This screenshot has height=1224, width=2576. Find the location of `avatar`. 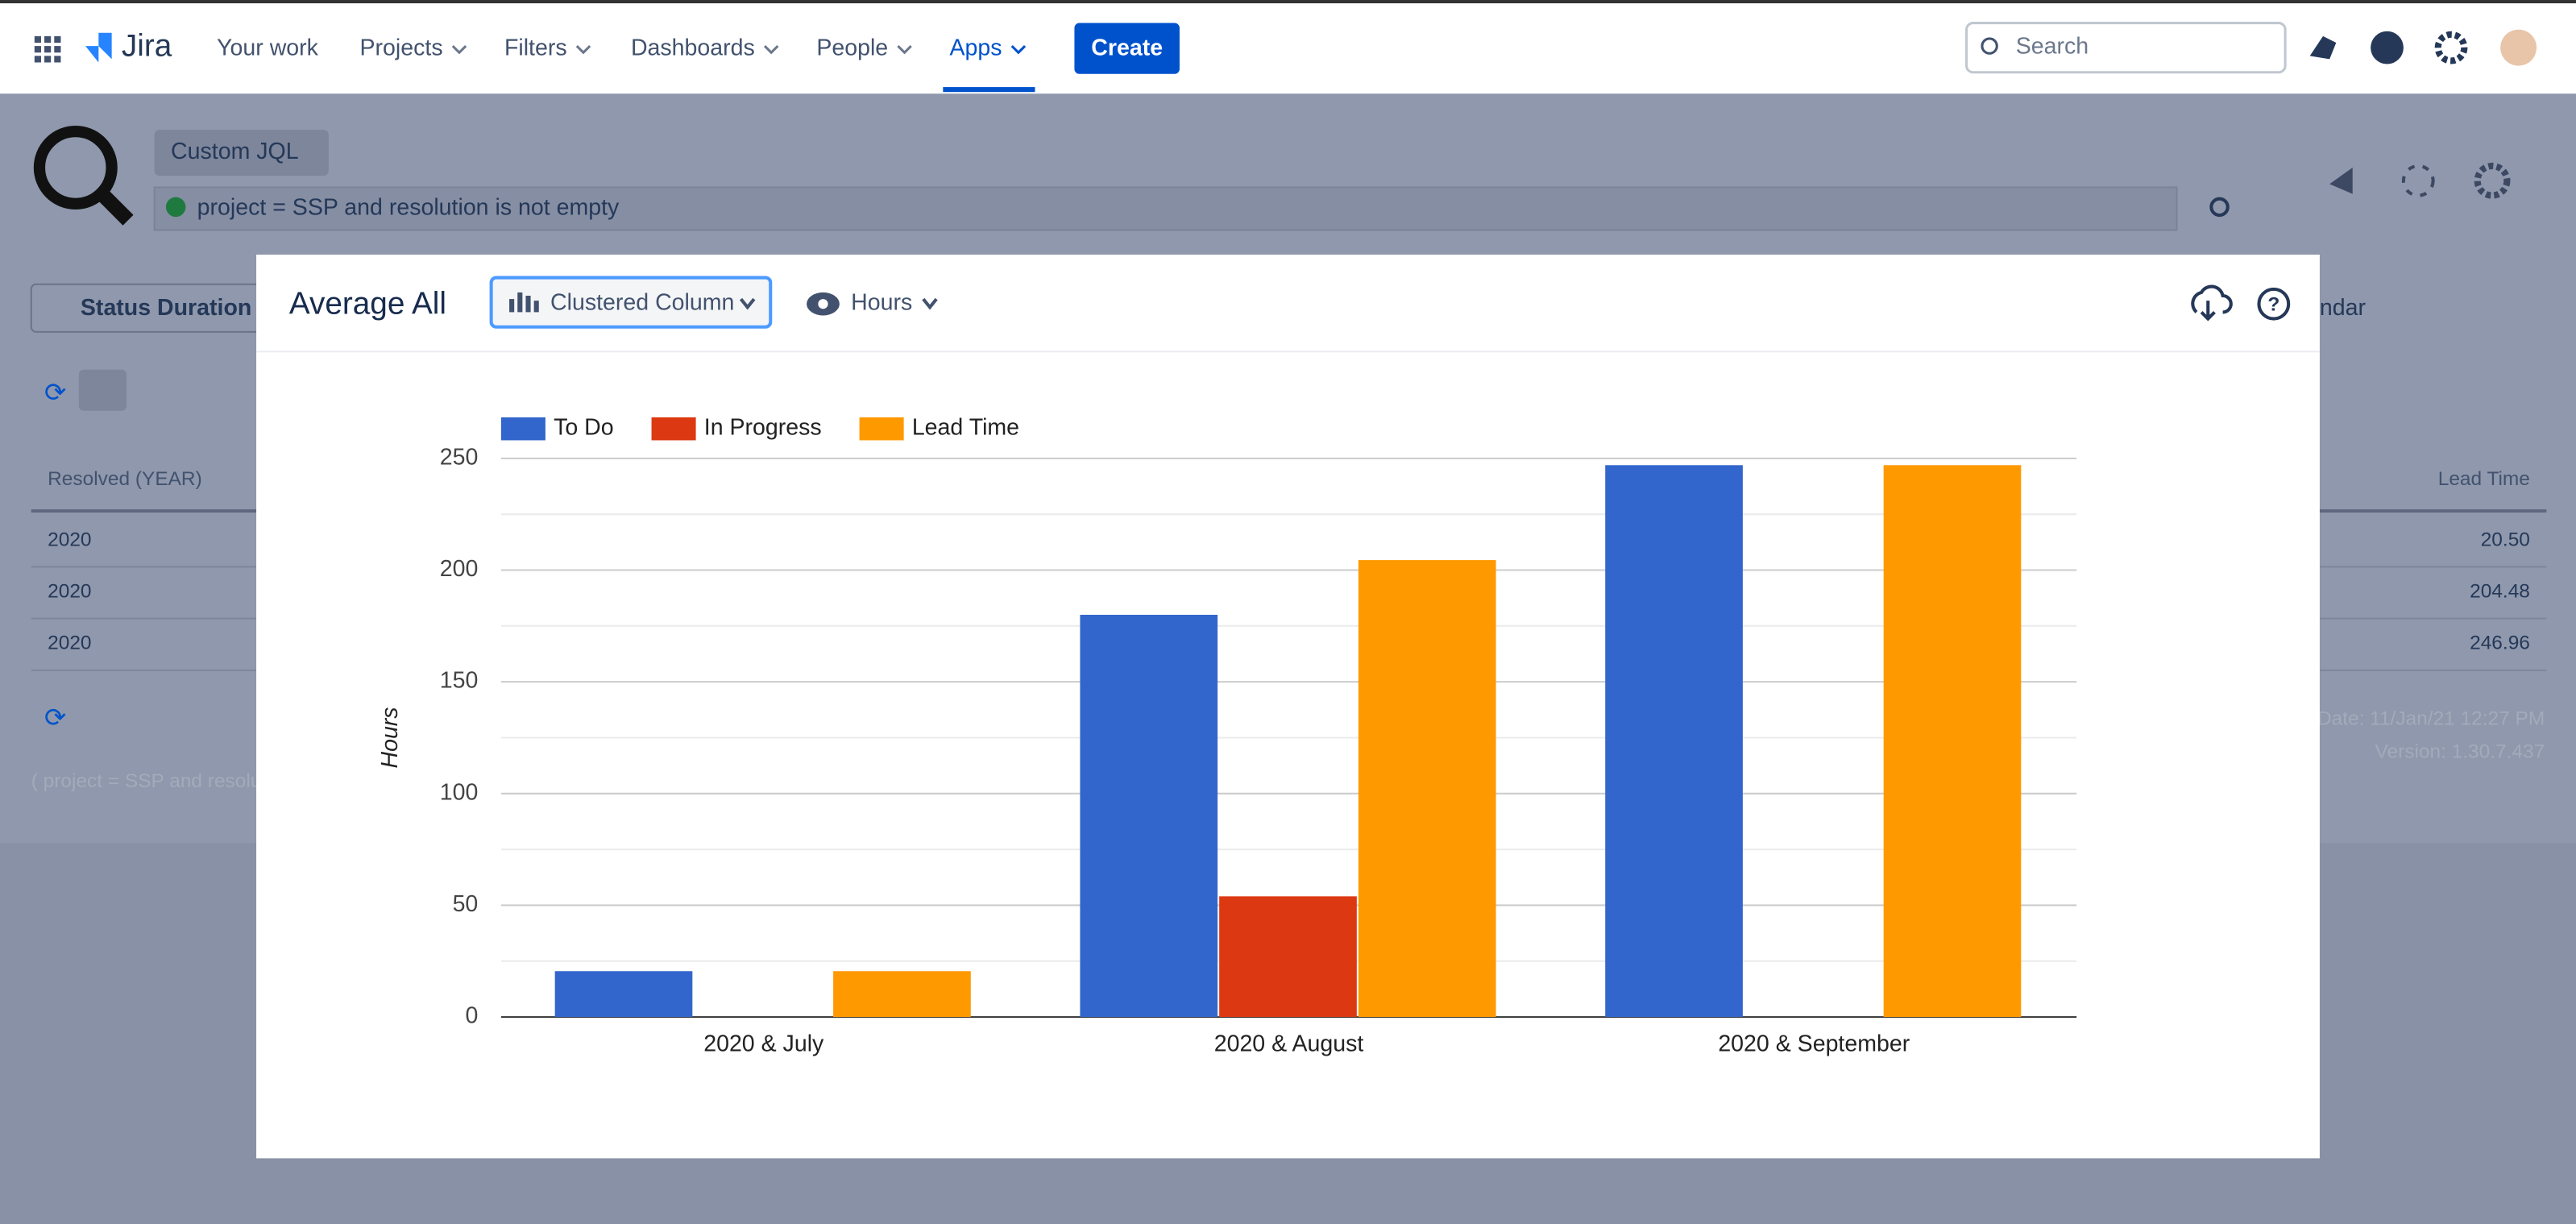

avatar is located at coordinates (2518, 47).